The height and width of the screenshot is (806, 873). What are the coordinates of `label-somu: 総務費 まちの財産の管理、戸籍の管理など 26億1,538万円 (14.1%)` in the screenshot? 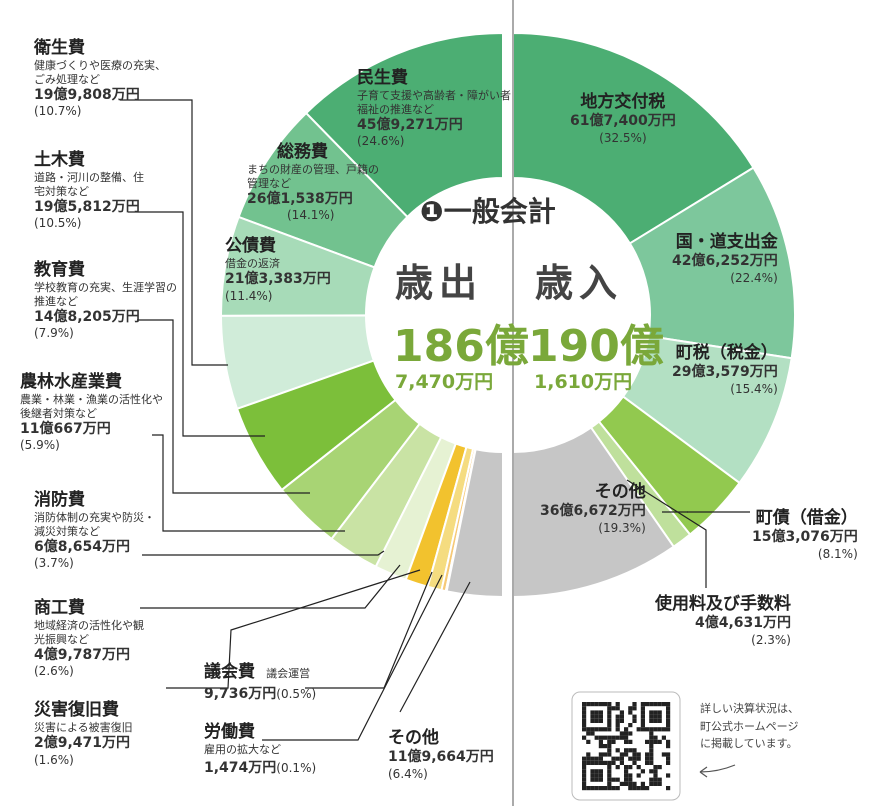 It's located at (313, 182).